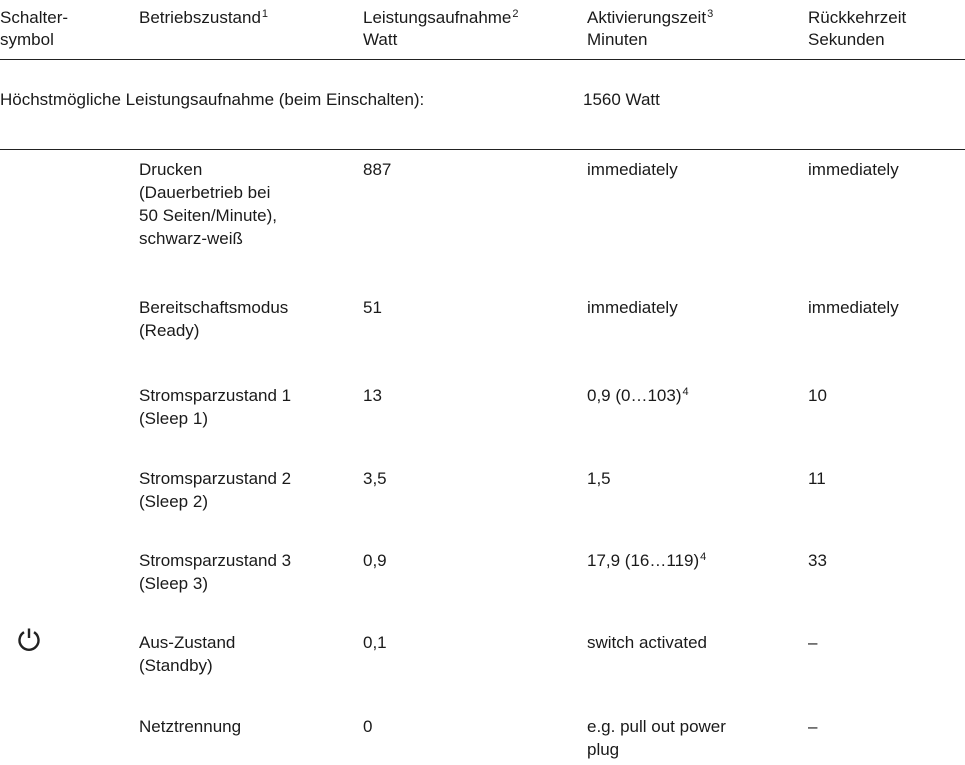  Describe the element at coordinates (656, 738) in the screenshot. I see `activation-cell: e.g. pull out power plug` at that location.